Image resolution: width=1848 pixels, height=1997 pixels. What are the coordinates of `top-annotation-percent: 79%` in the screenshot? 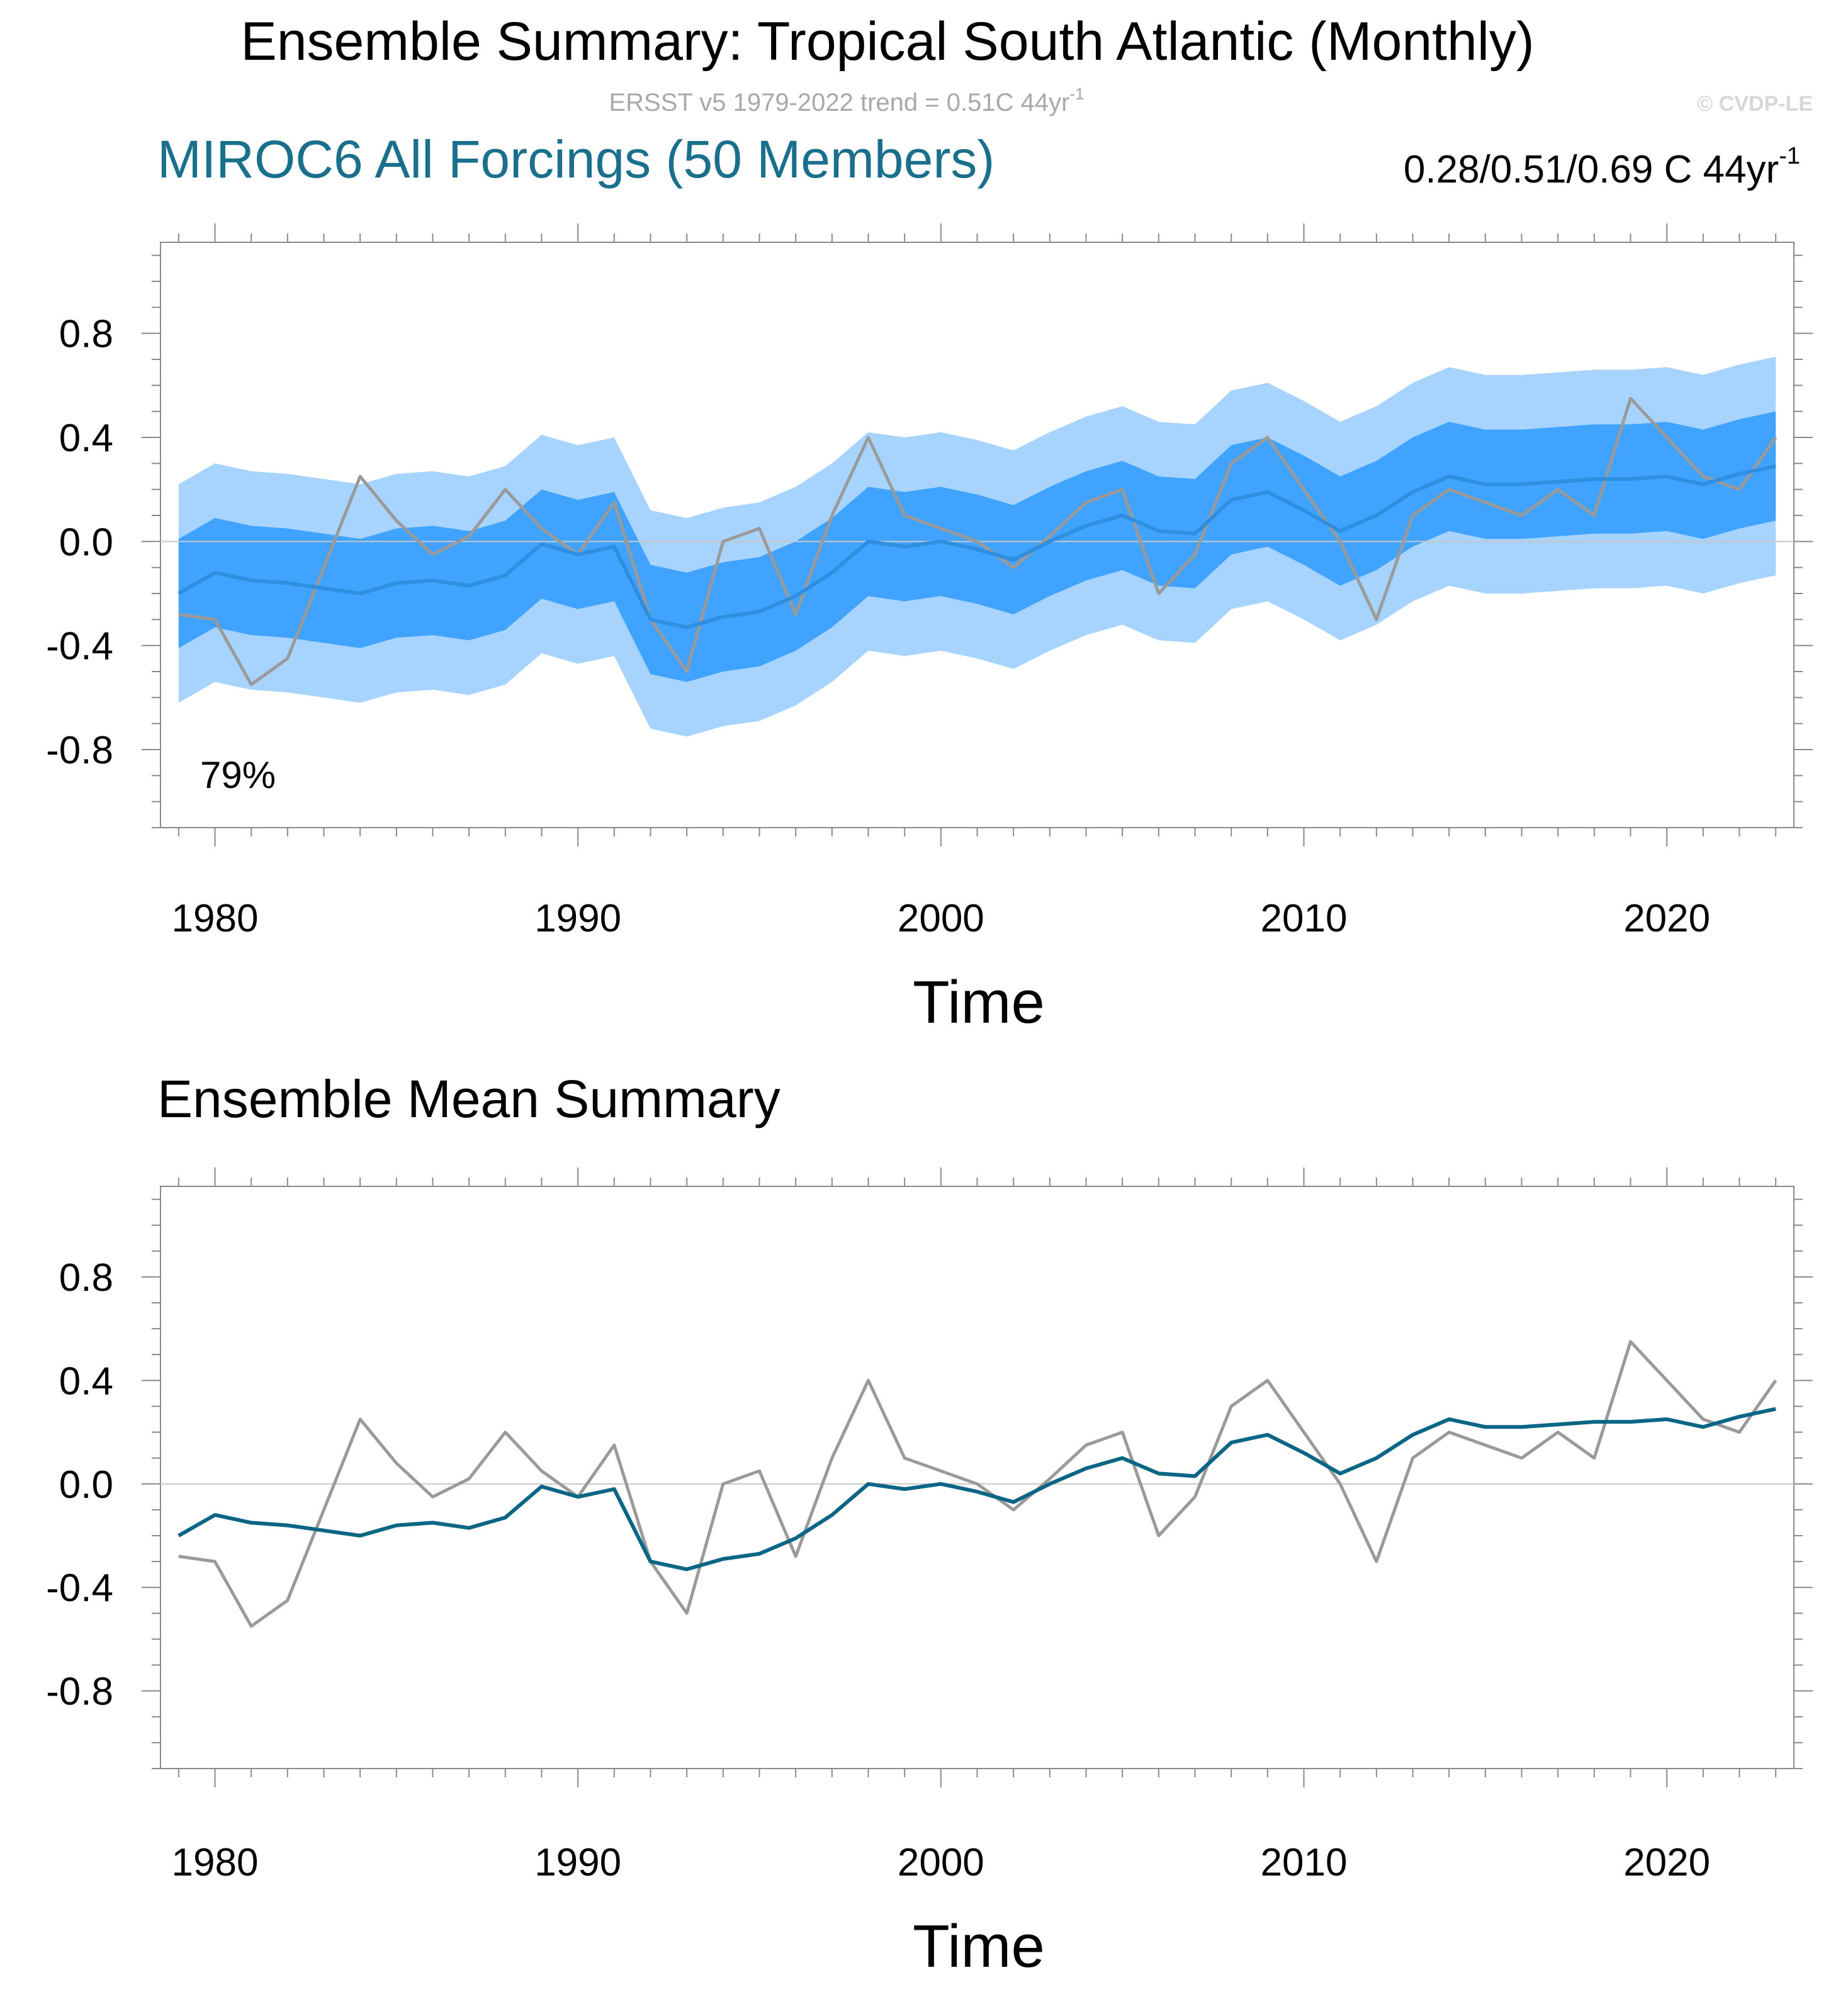 It's located at (238, 775).